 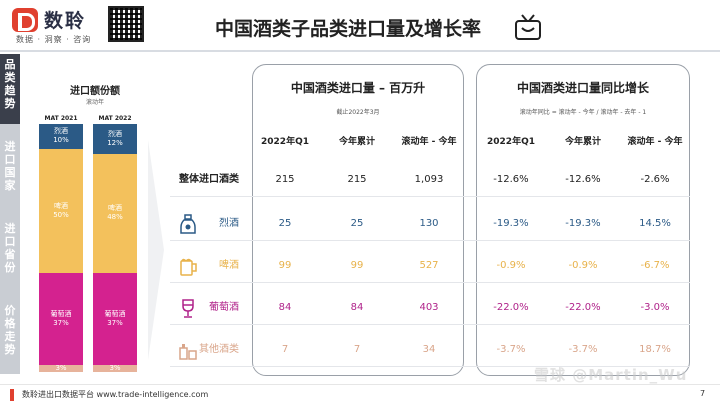 What do you see at coordinates (61, 118) in the screenshot?
I see `mat-bar-label: MAT 2021` at bounding box center [61, 118].